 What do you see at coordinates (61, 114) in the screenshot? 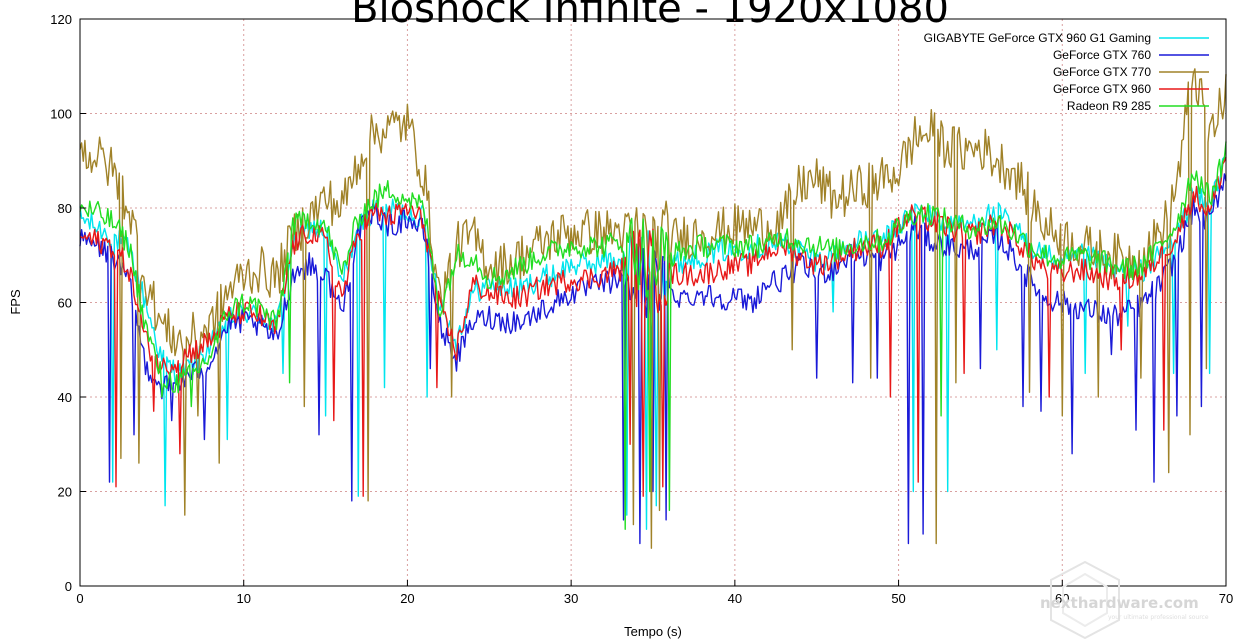
I see `y-tick-label: 100` at bounding box center [61, 114].